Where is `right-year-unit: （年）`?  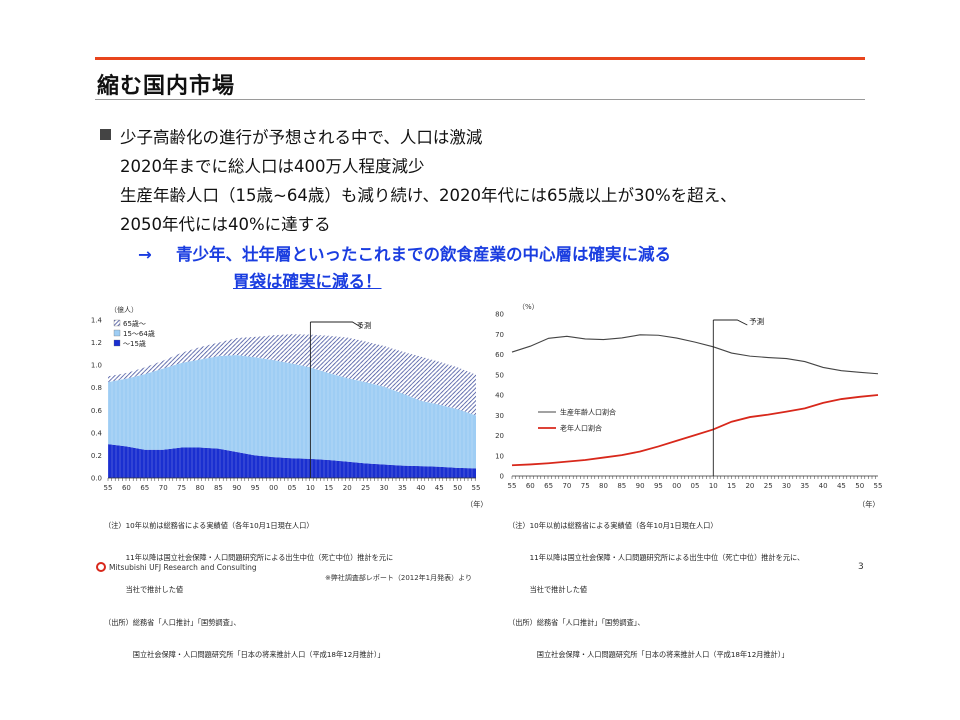 right-year-unit: （年） is located at coordinates (869, 504).